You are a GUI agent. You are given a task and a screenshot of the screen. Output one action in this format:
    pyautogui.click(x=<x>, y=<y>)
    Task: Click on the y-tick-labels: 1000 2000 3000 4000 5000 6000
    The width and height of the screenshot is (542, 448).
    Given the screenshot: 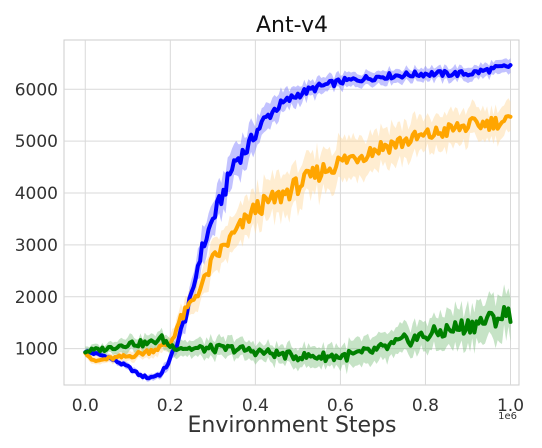 What is the action you would take?
    pyautogui.click(x=36, y=219)
    